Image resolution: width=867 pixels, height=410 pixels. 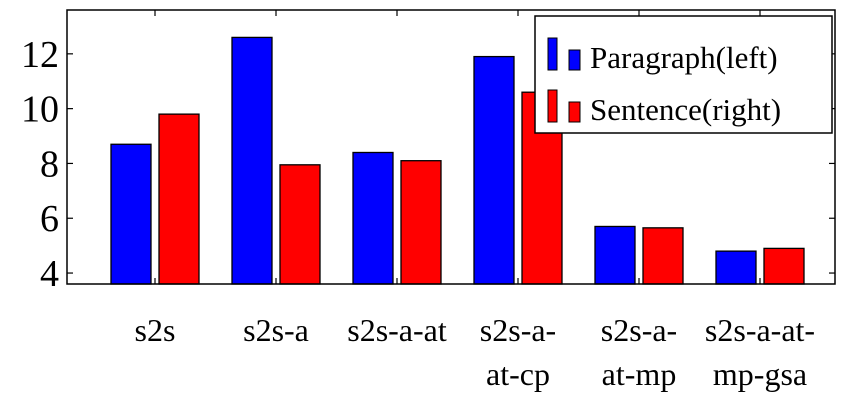 What do you see at coordinates (639, 374) in the screenshot?
I see `x-tick-label: at-mp` at bounding box center [639, 374].